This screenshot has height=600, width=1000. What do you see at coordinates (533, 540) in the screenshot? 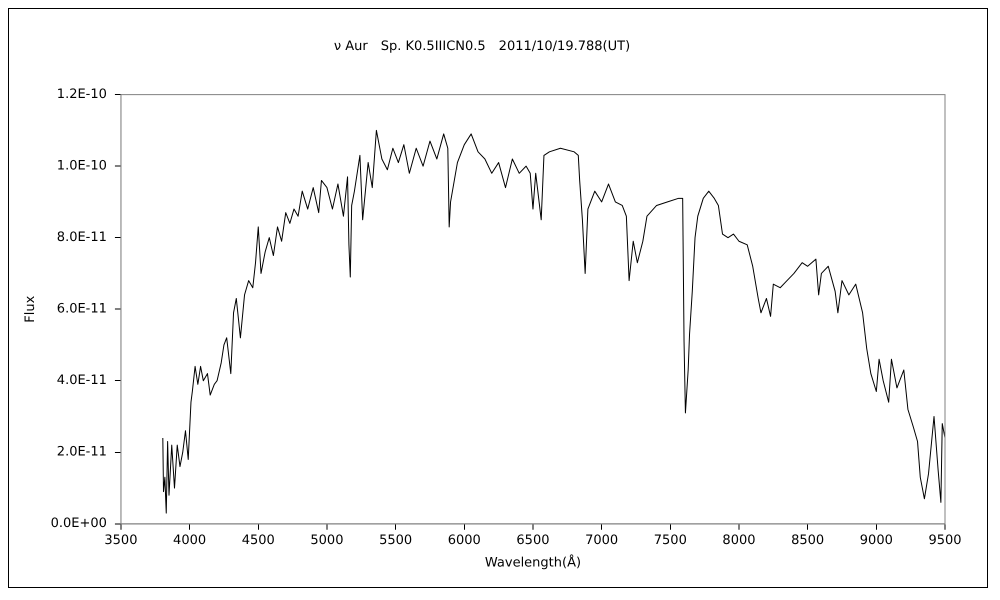
I see `x-tick-label: 6500` at bounding box center [533, 540].